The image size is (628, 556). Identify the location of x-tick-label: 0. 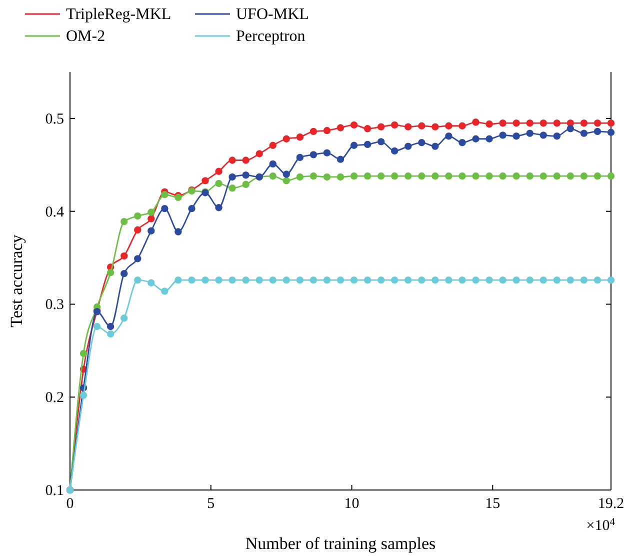
(70, 504).